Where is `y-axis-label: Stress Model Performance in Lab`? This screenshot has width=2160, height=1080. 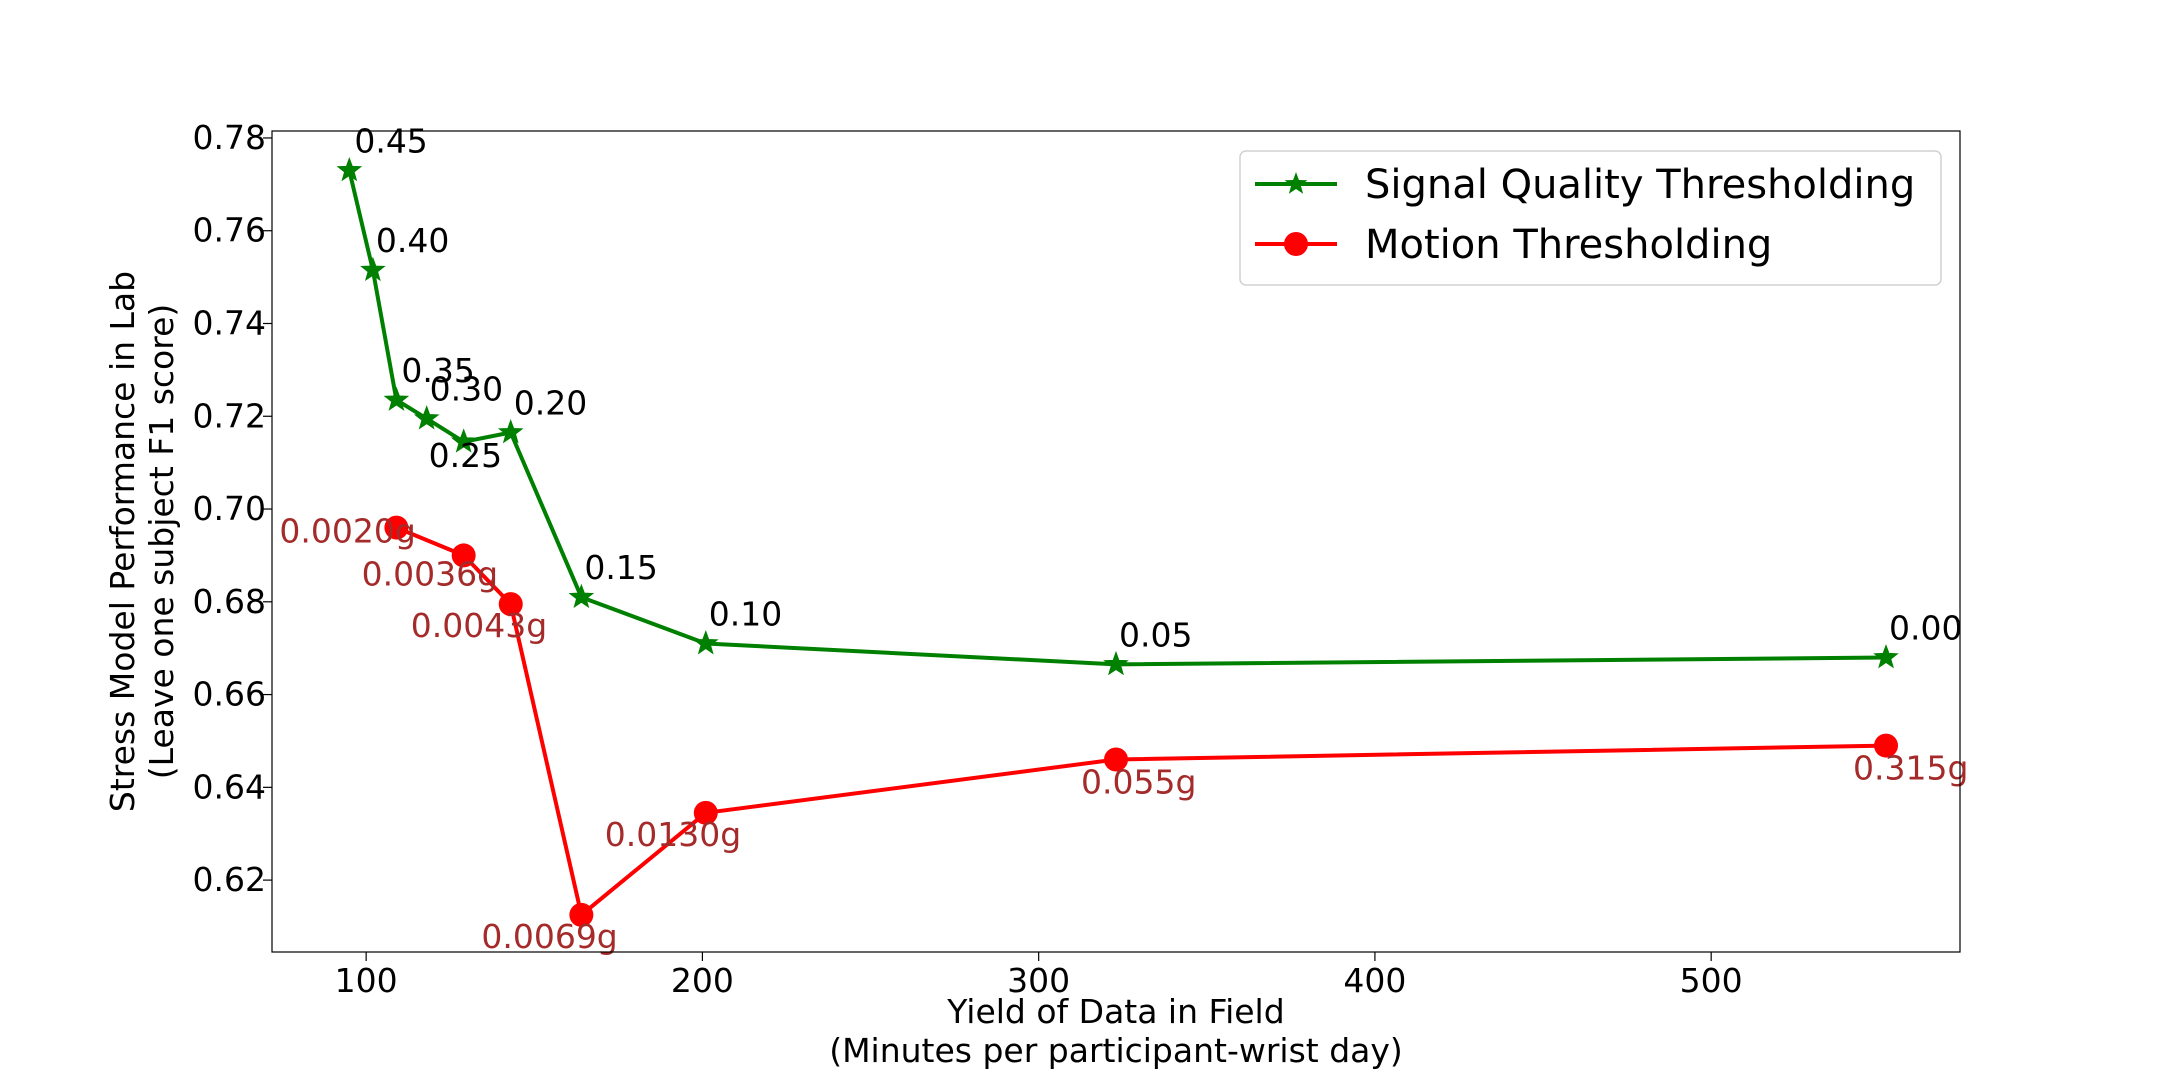
y-axis-label: Stress Model Performance in Lab is located at coordinates (122, 541).